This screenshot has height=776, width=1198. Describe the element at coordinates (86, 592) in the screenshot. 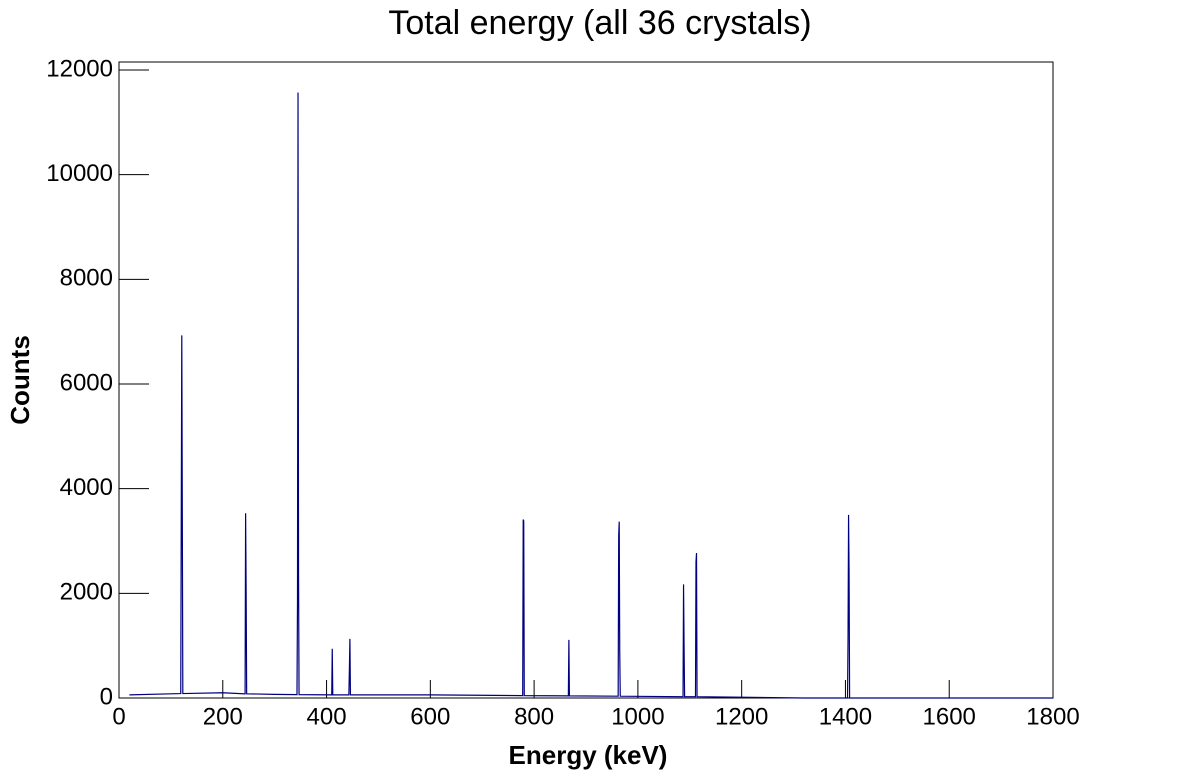

I see `y-tick-label: 2000` at that location.